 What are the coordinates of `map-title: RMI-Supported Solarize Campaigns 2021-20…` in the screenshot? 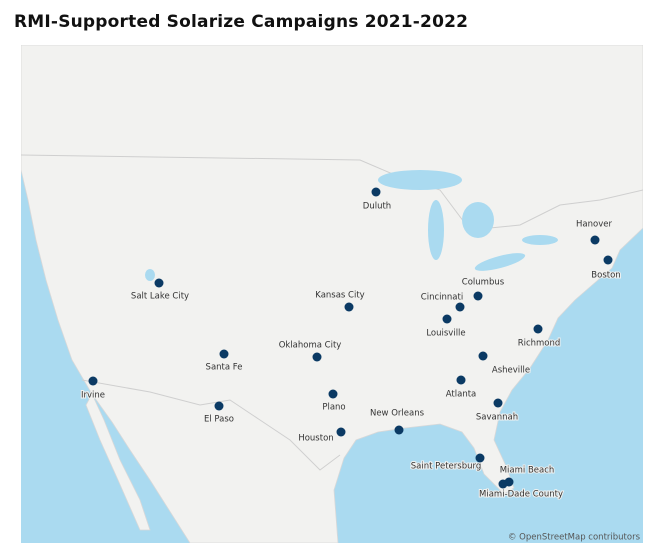 It's located at (241, 22).